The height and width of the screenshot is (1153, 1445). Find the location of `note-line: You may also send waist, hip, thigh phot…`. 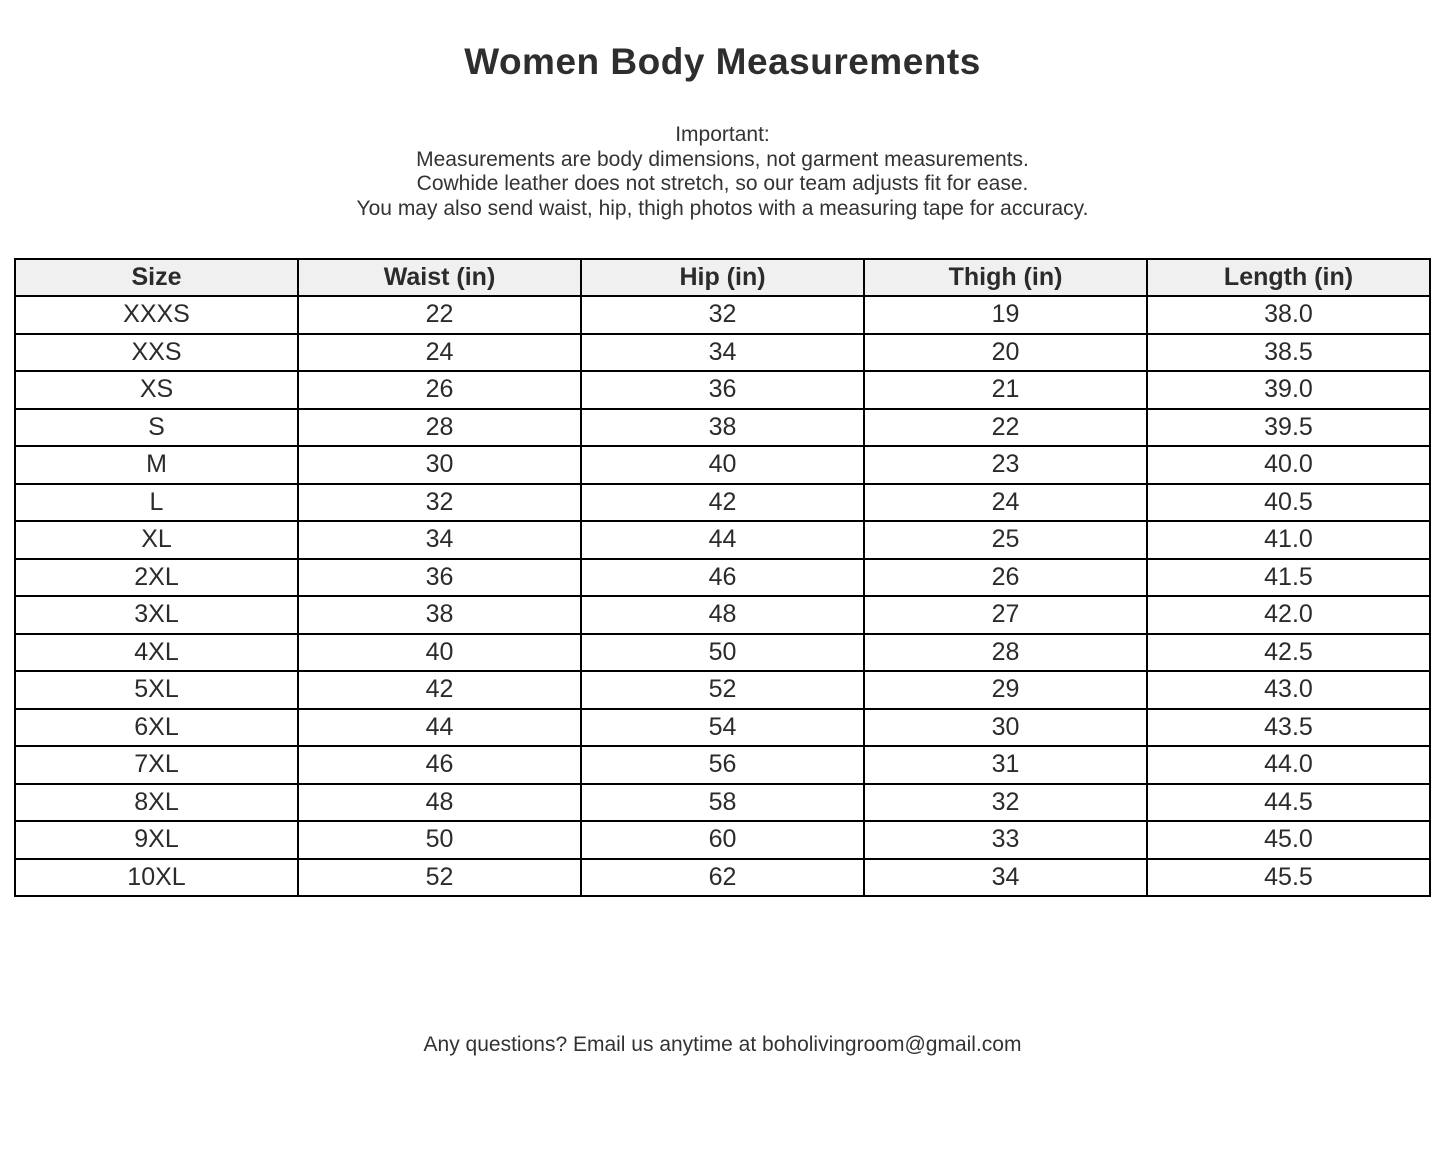

note-line: You may also send waist, hip, thigh phot… is located at coordinates (722, 208).